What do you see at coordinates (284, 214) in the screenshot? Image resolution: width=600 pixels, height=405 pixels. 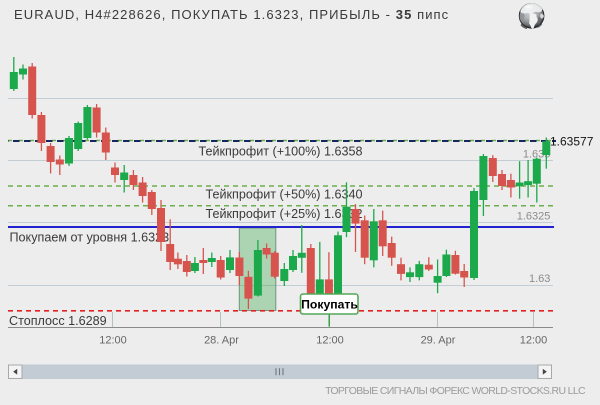 I see `svg-text: Тейкпрофит (+25%) 1.6332` at bounding box center [284, 214].